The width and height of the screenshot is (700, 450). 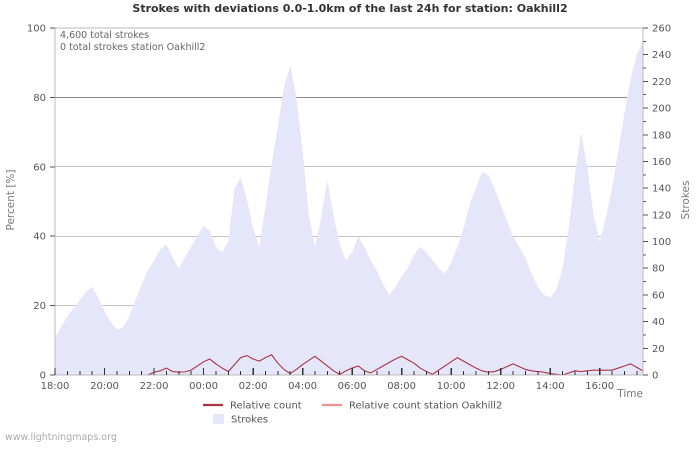 What do you see at coordinates (550, 386) in the screenshot?
I see `svg-text: 14:00` at bounding box center [550, 386].